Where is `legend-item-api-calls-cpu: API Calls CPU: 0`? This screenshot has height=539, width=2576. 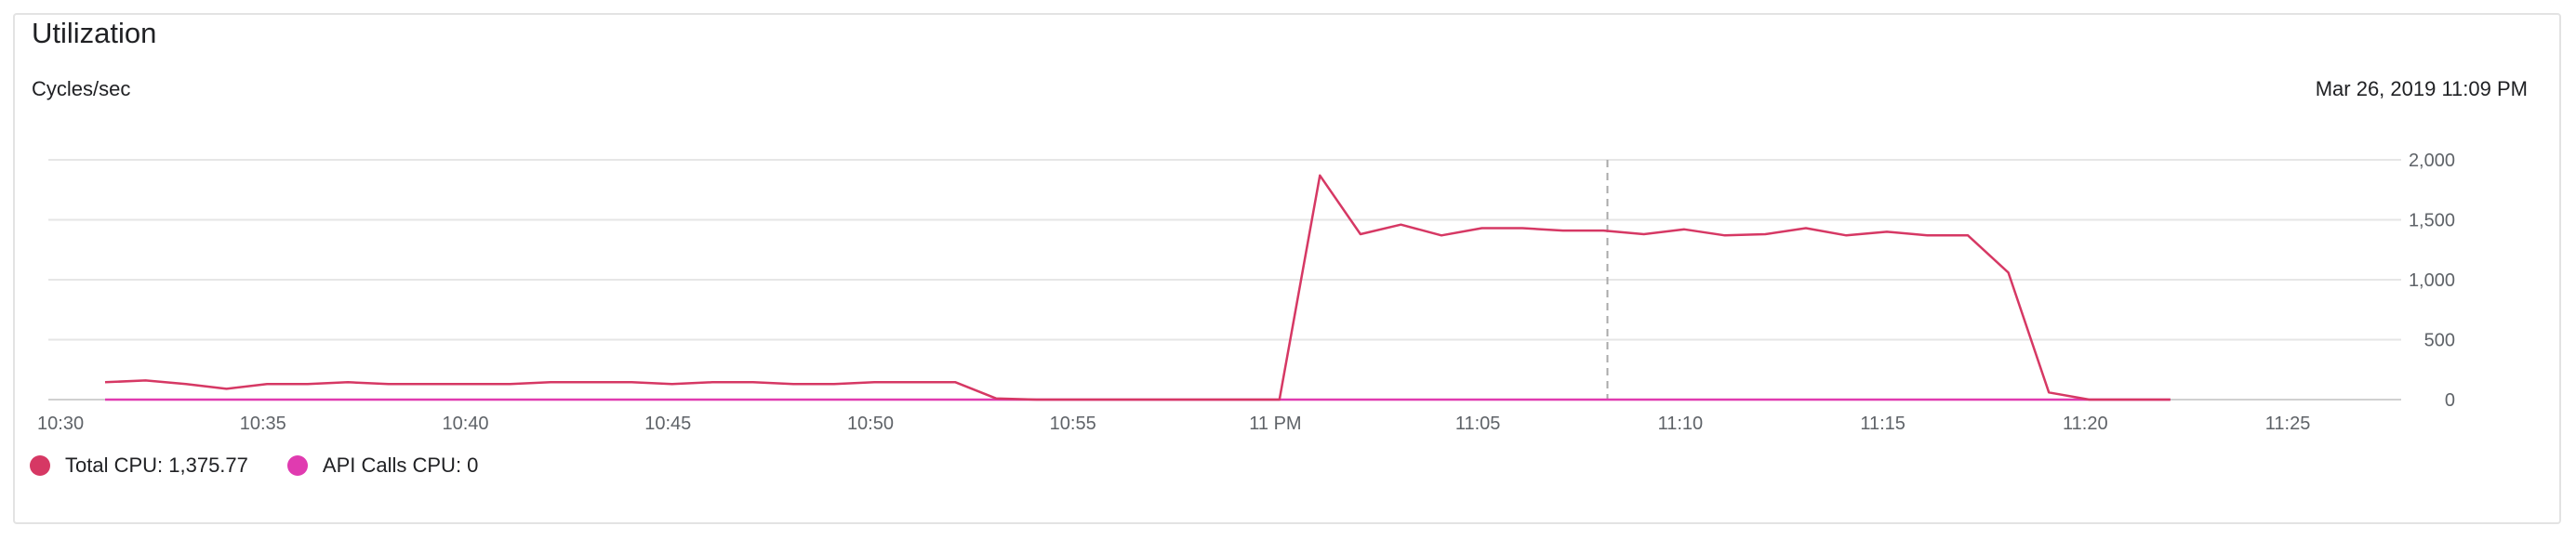 legend-item-api-calls-cpu: API Calls CPU: 0 is located at coordinates (382, 466).